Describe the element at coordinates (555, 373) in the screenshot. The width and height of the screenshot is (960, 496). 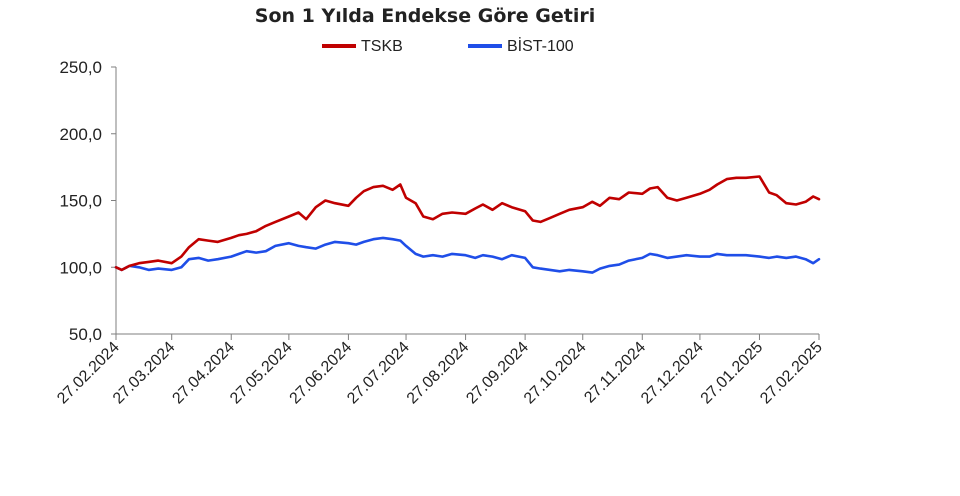
I see `x-tick-label: 27.10.2024` at that location.